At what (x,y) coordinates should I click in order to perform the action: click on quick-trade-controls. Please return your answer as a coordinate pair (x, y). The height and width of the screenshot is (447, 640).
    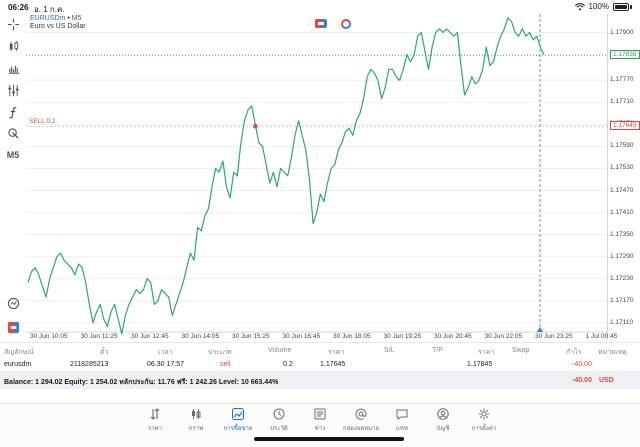
    Looking at the image, I should click on (333, 24).